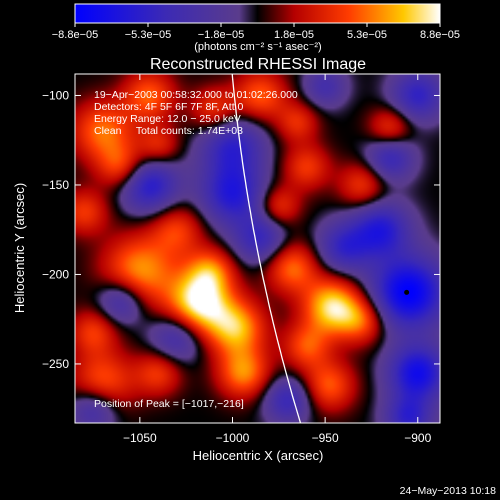  I want to click on timestamp: 24−May−2013 10:18, so click(448, 491).